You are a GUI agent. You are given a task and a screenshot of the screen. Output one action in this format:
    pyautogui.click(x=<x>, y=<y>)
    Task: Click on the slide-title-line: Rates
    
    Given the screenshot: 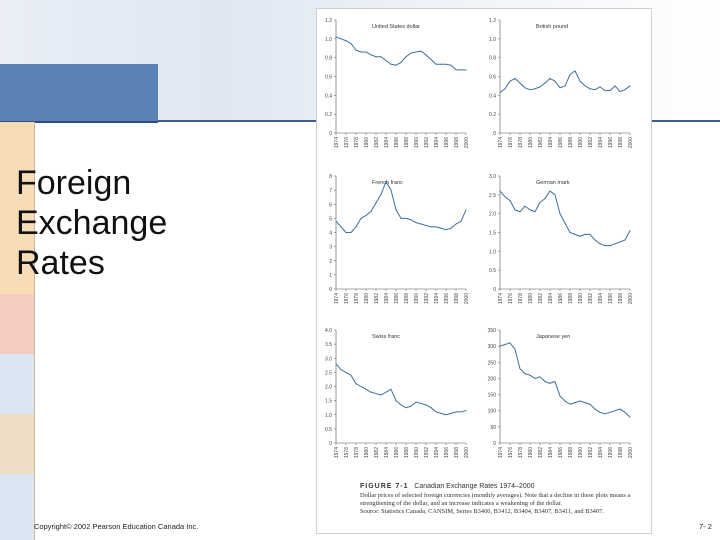 What is the action you would take?
    pyautogui.click(x=60, y=263)
    